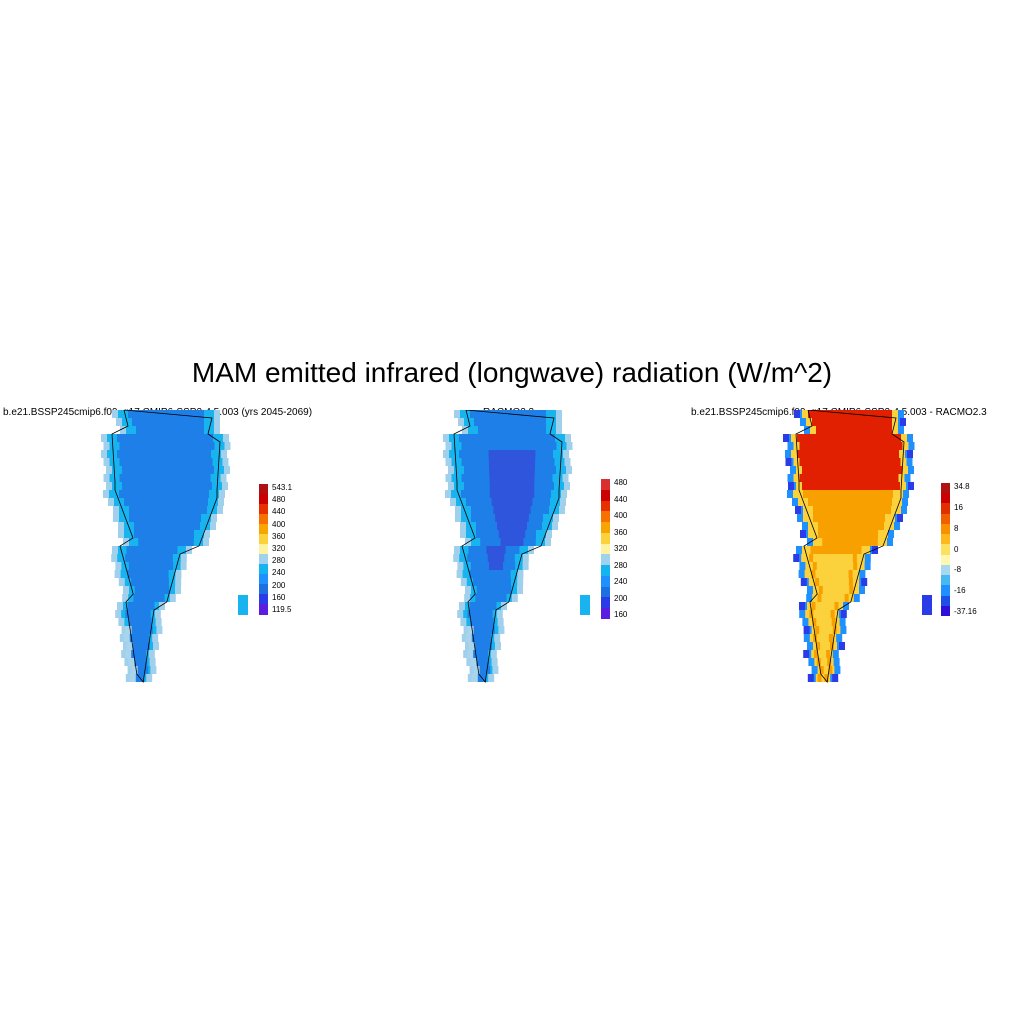 The height and width of the screenshot is (1024, 1024). I want to click on colorbar-model: 543.1 480 440 400 360 320 280 240 200 160 119.5, so click(279, 549).